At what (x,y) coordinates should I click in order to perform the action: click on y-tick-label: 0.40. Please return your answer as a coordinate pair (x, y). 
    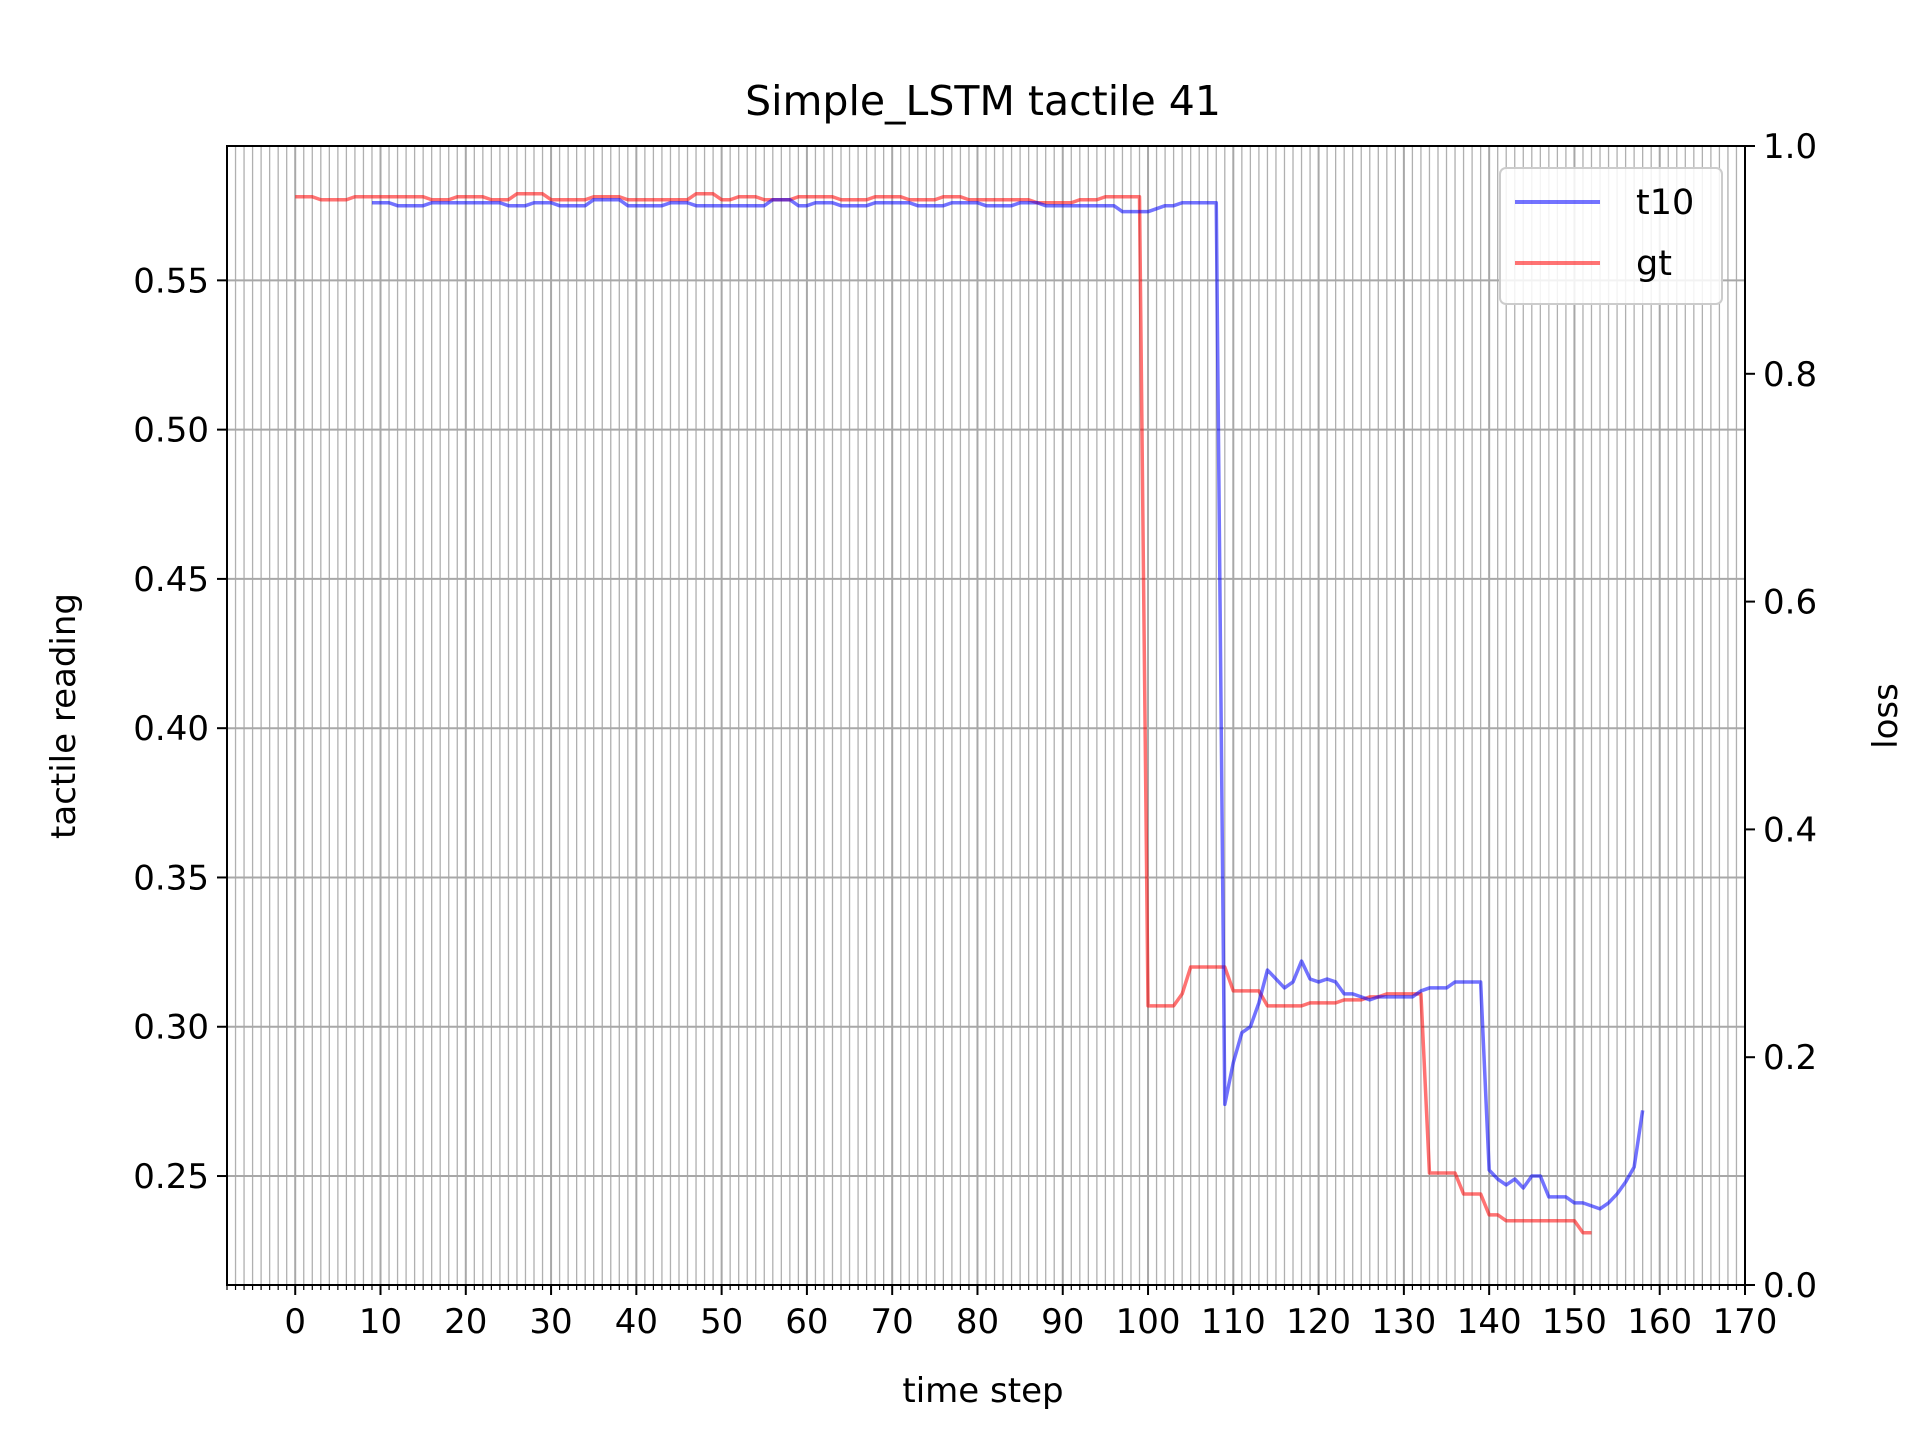
    Looking at the image, I should click on (171, 729).